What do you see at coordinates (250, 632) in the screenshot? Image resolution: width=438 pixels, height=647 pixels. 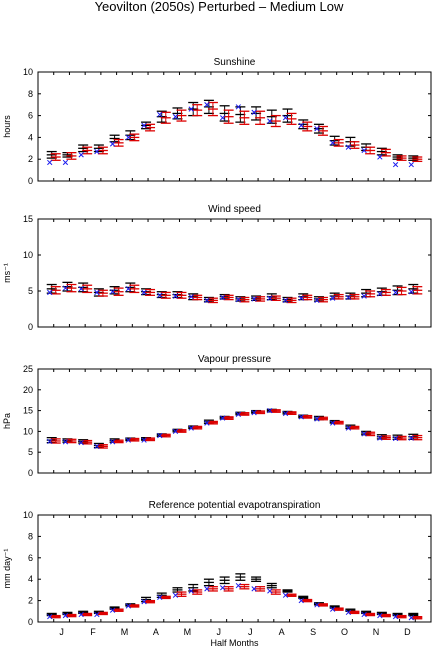 I see `x-tick-label: J` at bounding box center [250, 632].